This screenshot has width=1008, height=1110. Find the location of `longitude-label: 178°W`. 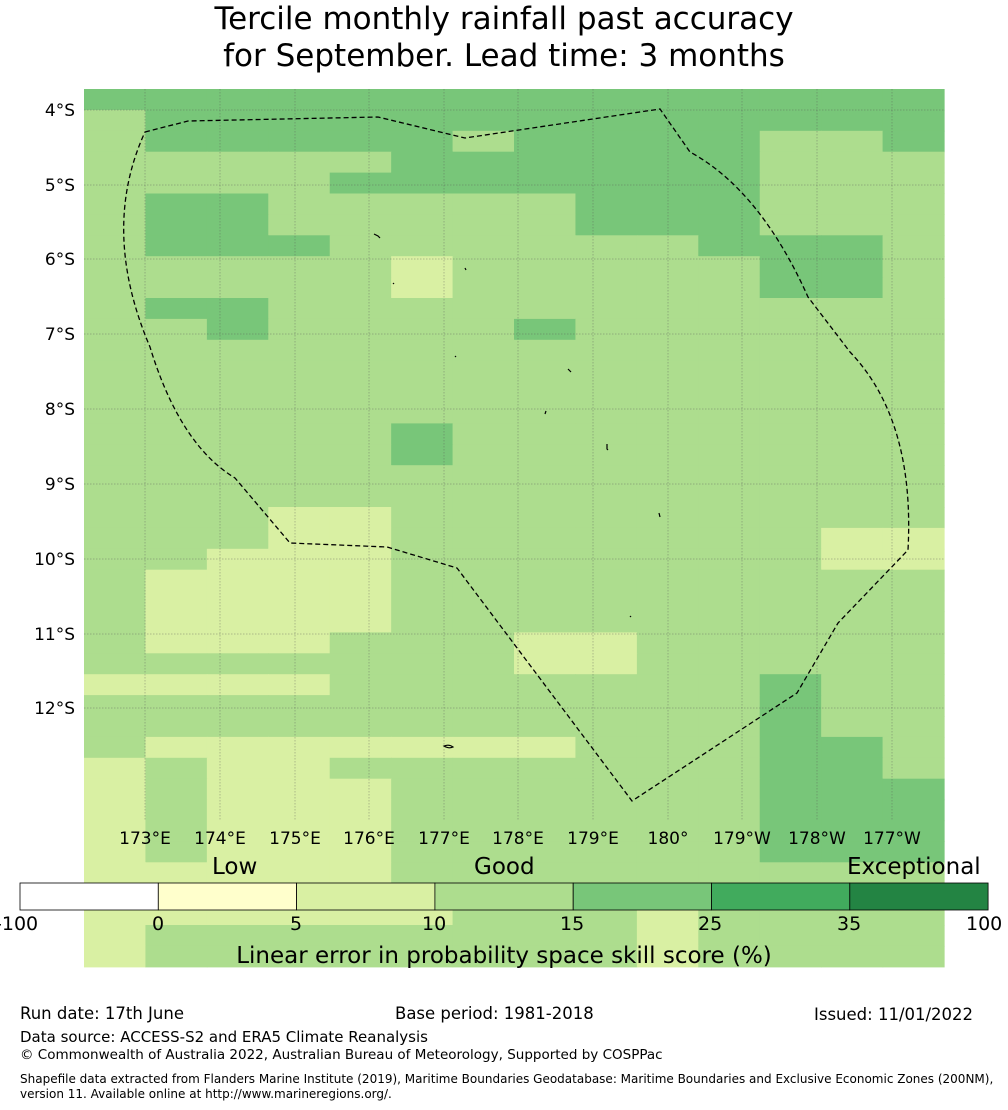

longitude-label: 178°W is located at coordinates (817, 839).